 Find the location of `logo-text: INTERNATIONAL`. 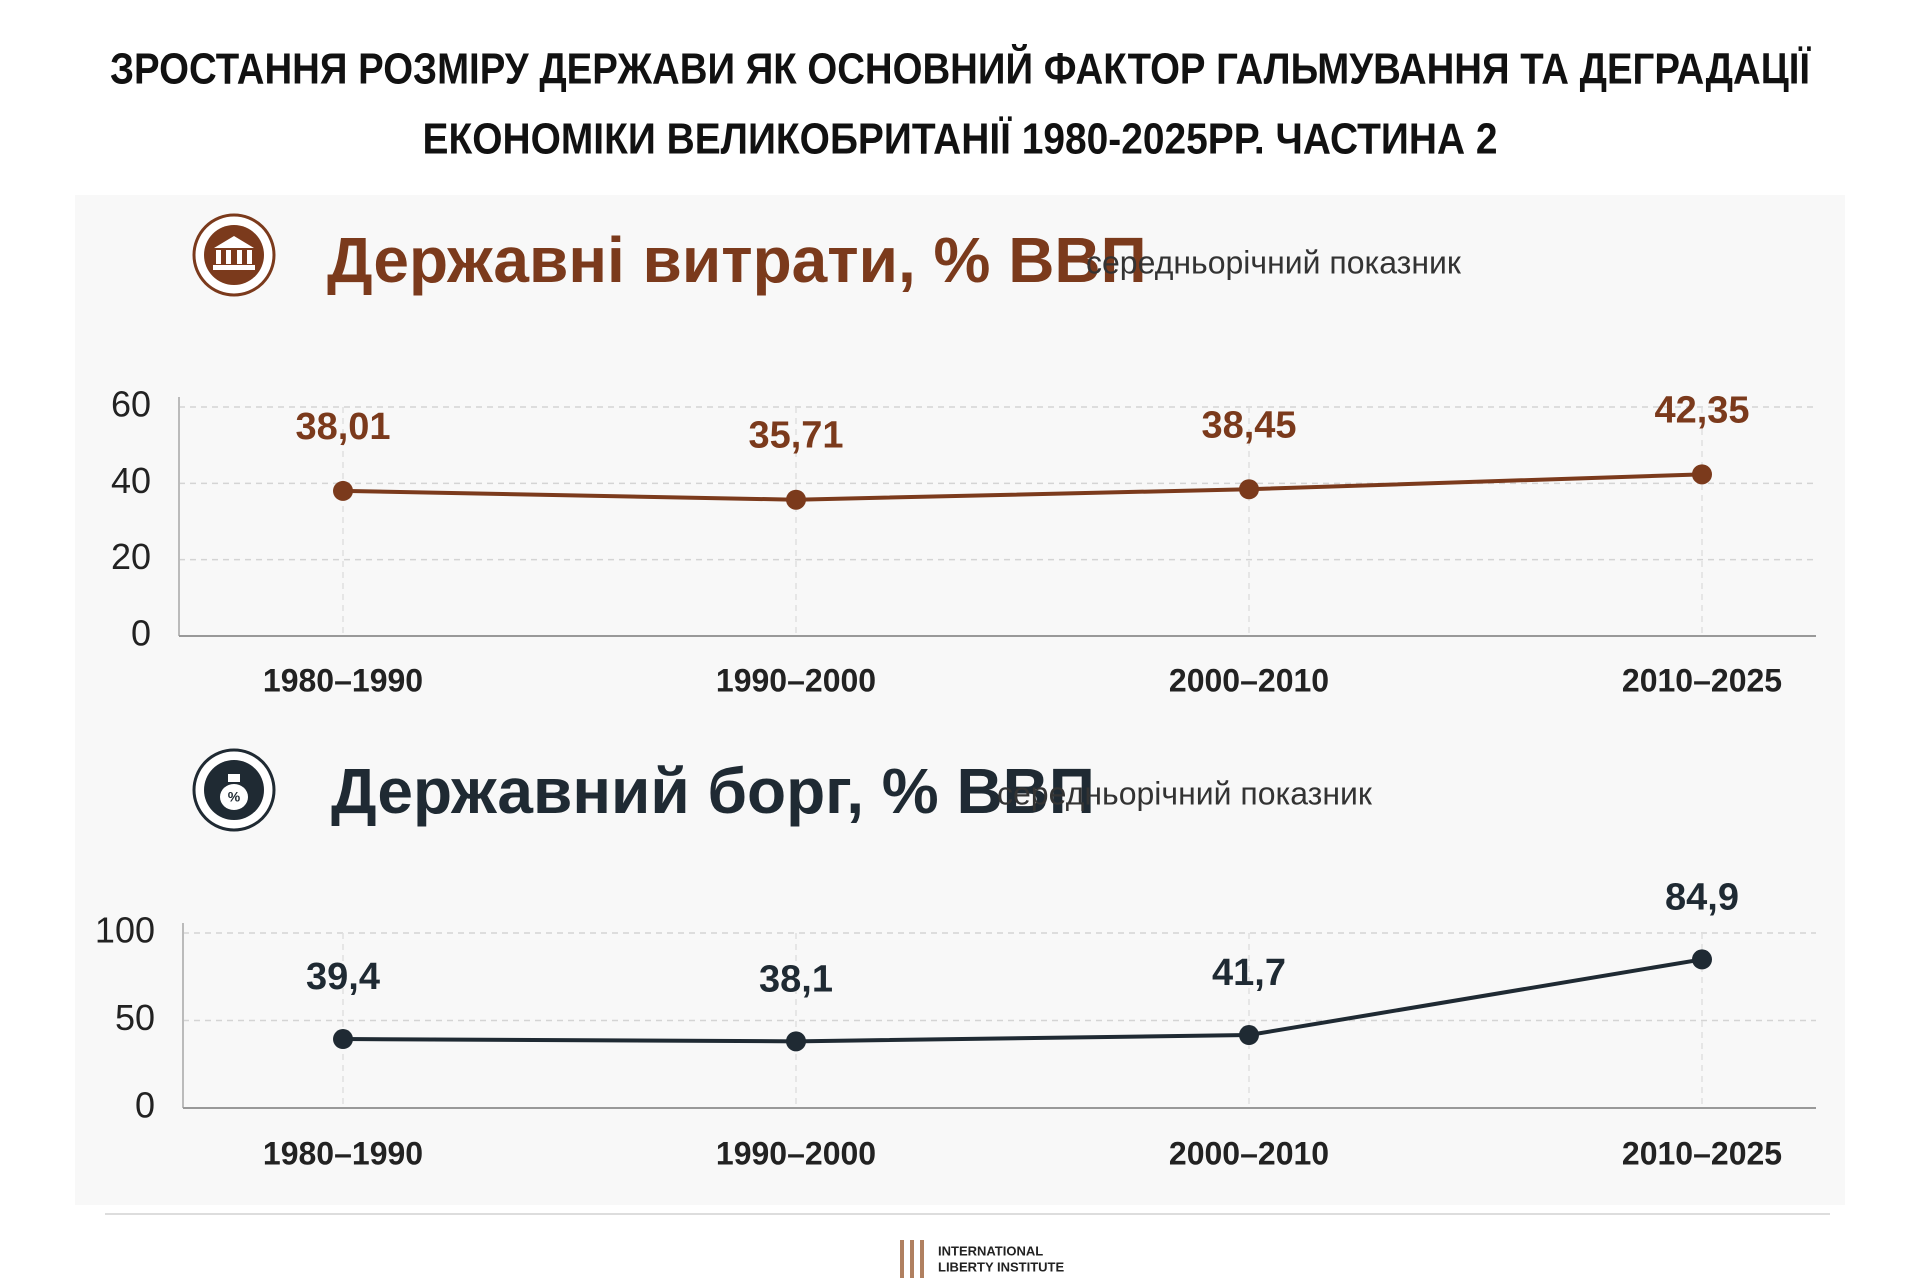

logo-text: INTERNATIONAL is located at coordinates (990, 1250).